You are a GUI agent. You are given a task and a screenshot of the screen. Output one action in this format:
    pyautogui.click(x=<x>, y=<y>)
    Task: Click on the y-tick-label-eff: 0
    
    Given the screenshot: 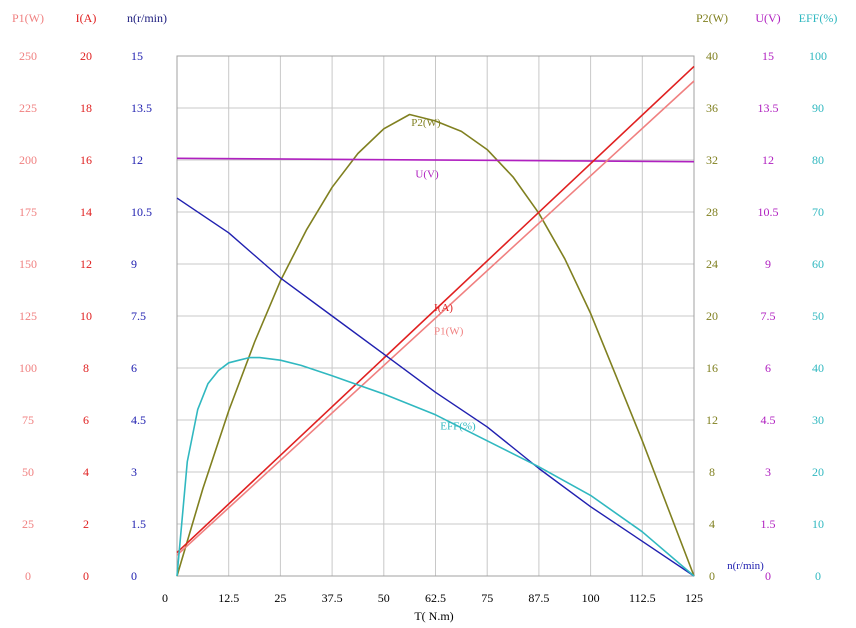 What is the action you would take?
    pyautogui.click(x=818, y=576)
    